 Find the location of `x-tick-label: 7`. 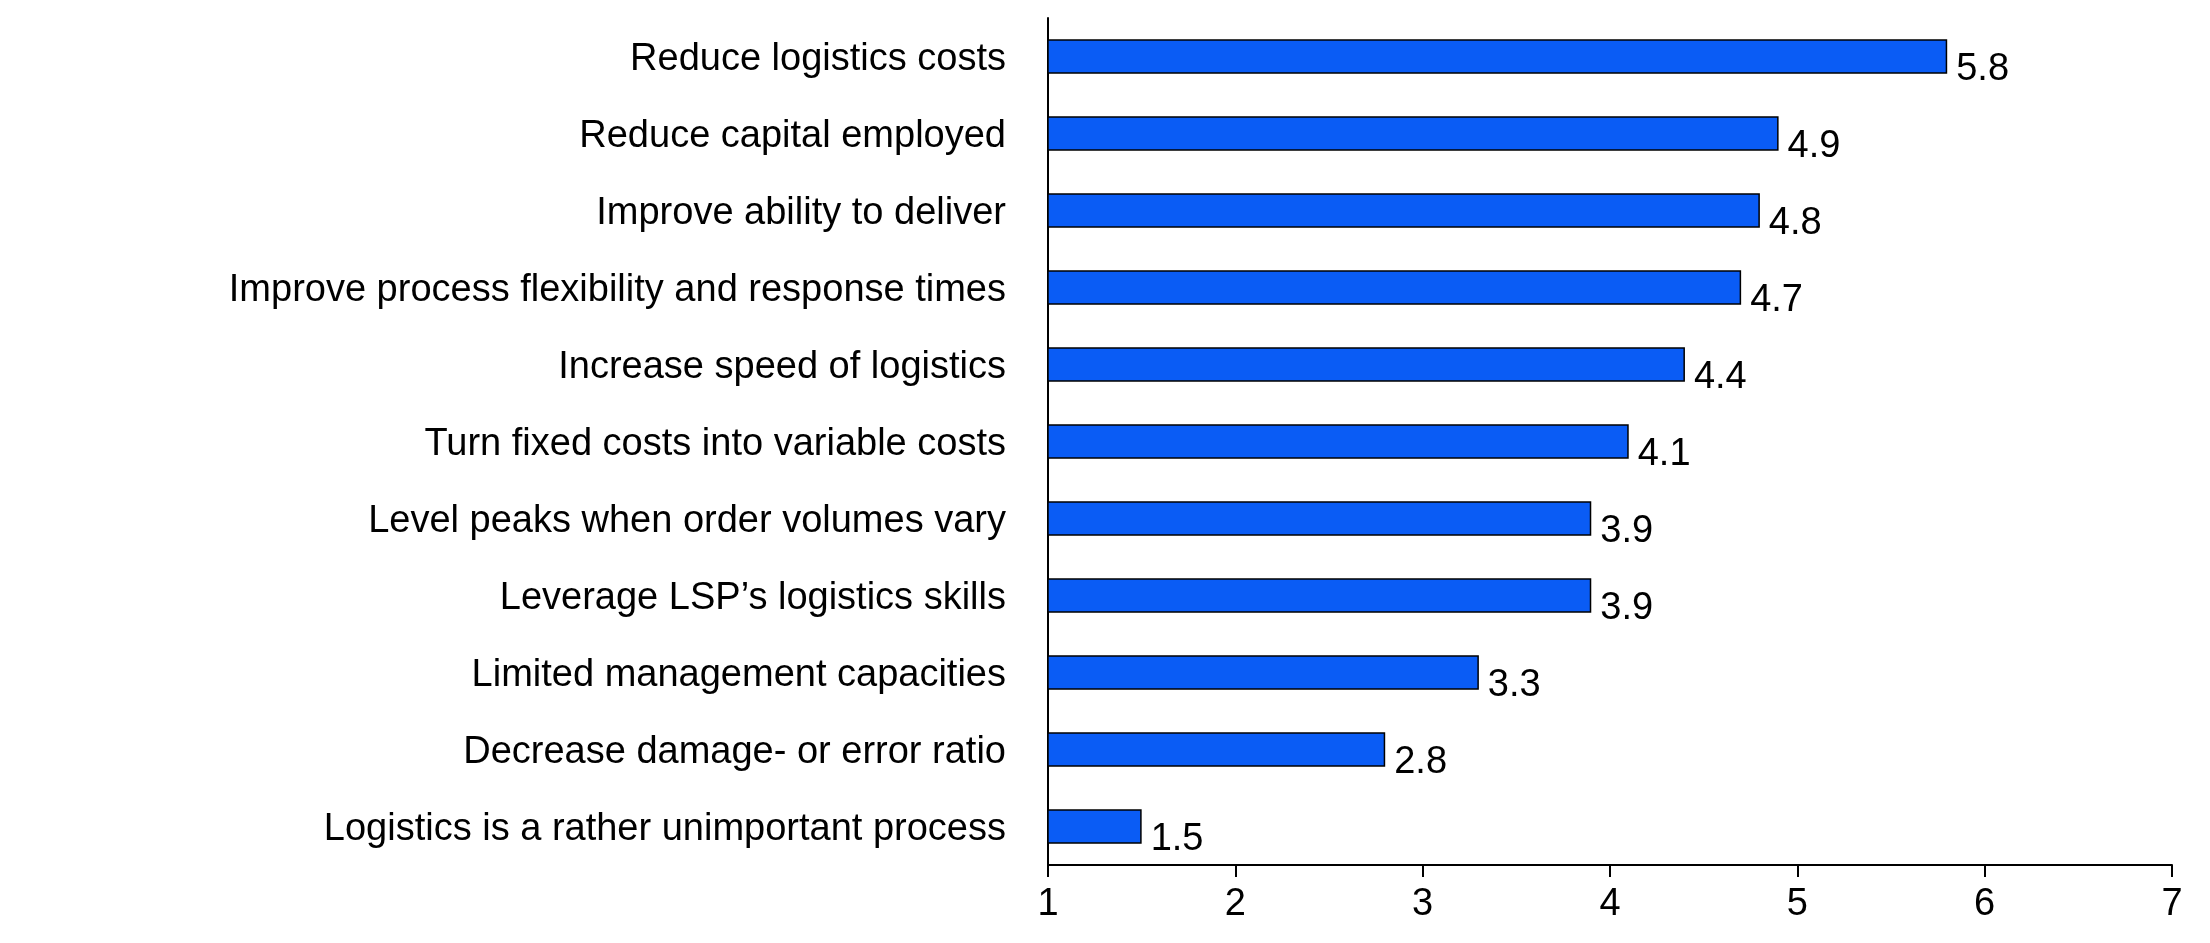

x-tick-label: 7 is located at coordinates (2172, 902).